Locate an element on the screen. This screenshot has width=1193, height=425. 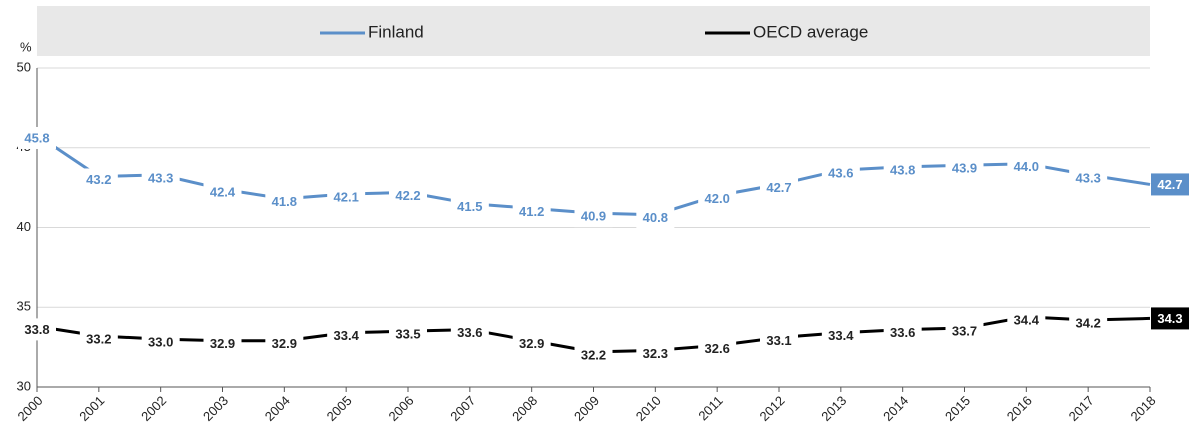
x-tick-label: 2003 is located at coordinates (215, 408).